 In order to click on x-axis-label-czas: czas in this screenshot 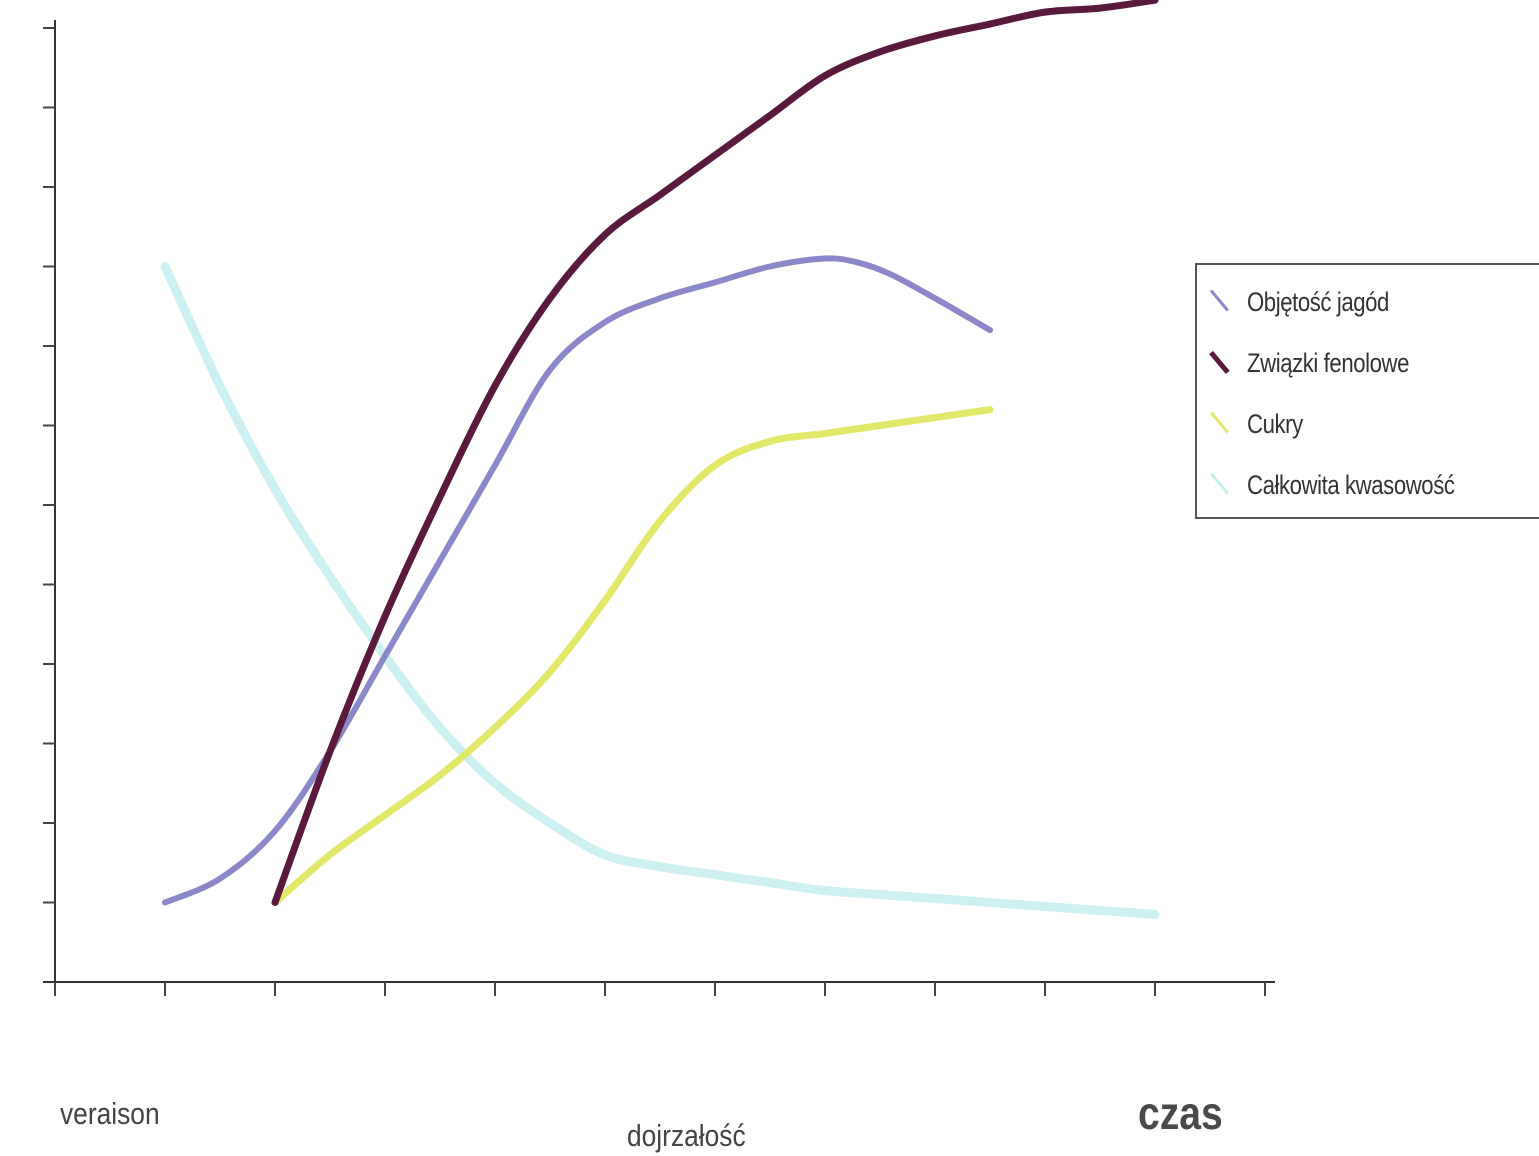, I will do `click(1180, 1113)`.